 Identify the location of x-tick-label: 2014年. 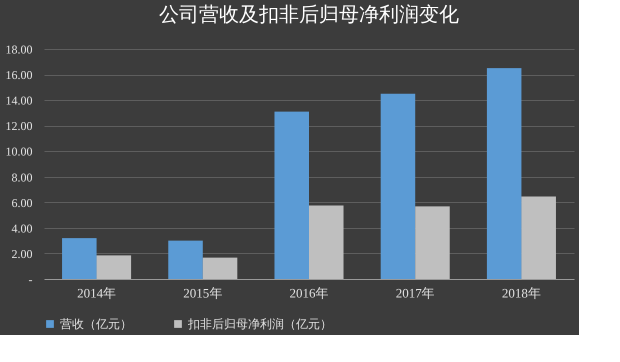
(96, 293).